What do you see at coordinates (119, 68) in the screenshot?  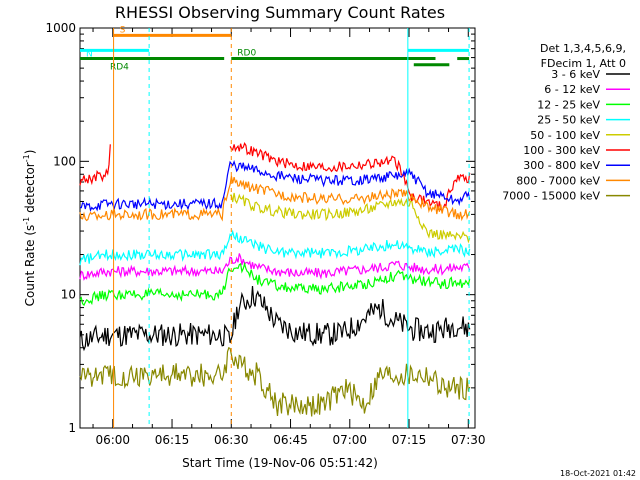 I see `flag-label: RD4` at bounding box center [119, 68].